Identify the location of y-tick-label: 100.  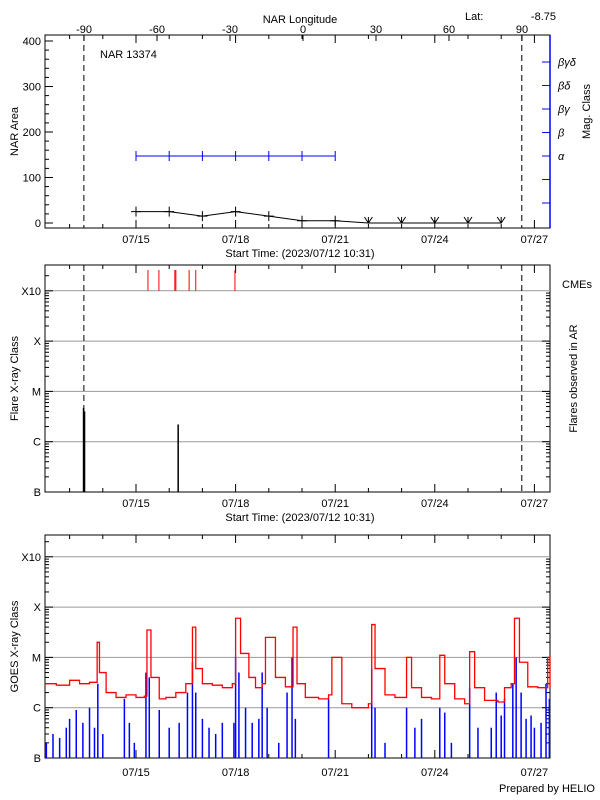
(32, 179).